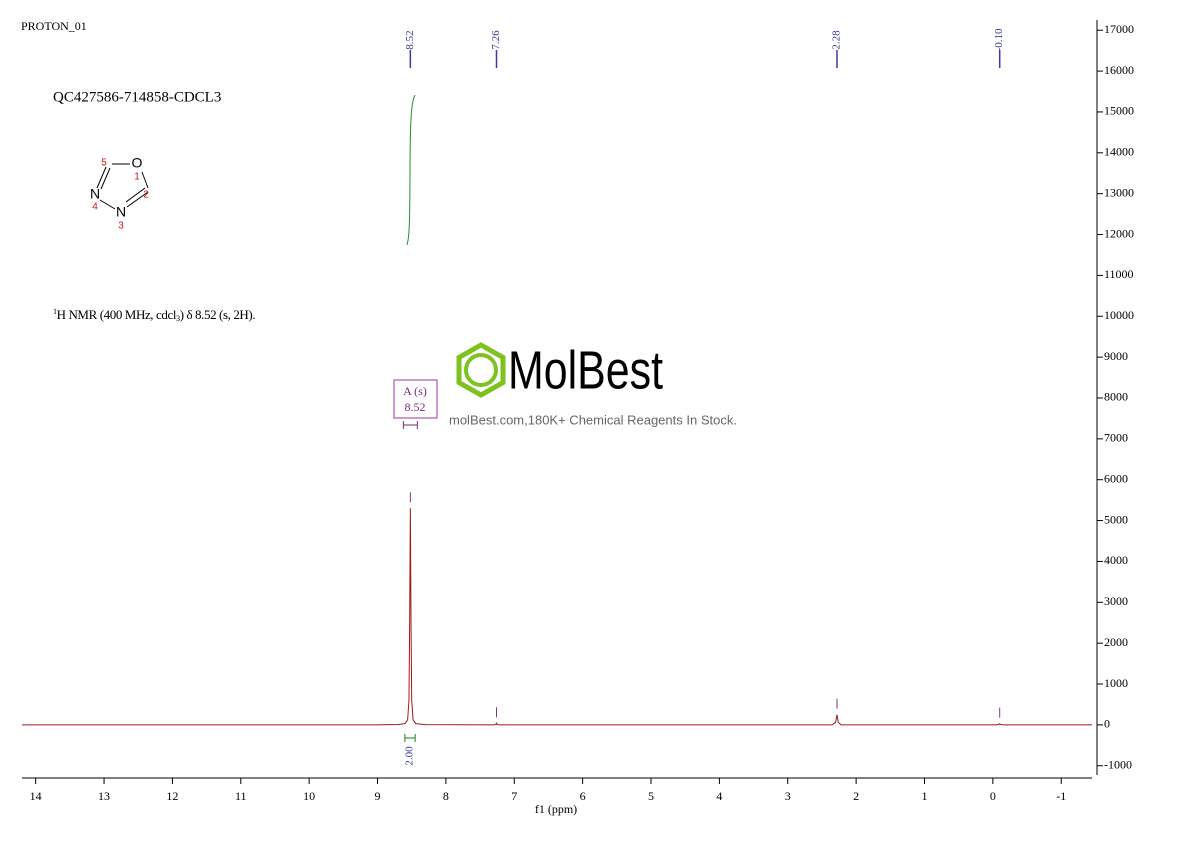 This screenshot has width=1190, height=841. Describe the element at coordinates (137, 97) in the screenshot. I see `sample-name: QC427586-714858-CDCL3` at that location.